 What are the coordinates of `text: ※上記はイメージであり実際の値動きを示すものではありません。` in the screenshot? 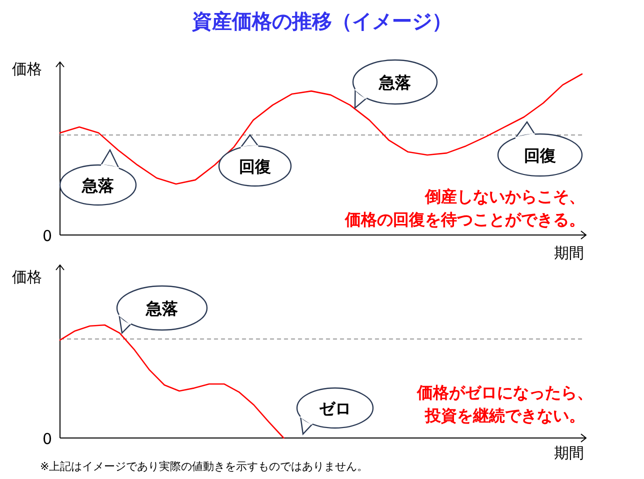 It's located at (204, 466).